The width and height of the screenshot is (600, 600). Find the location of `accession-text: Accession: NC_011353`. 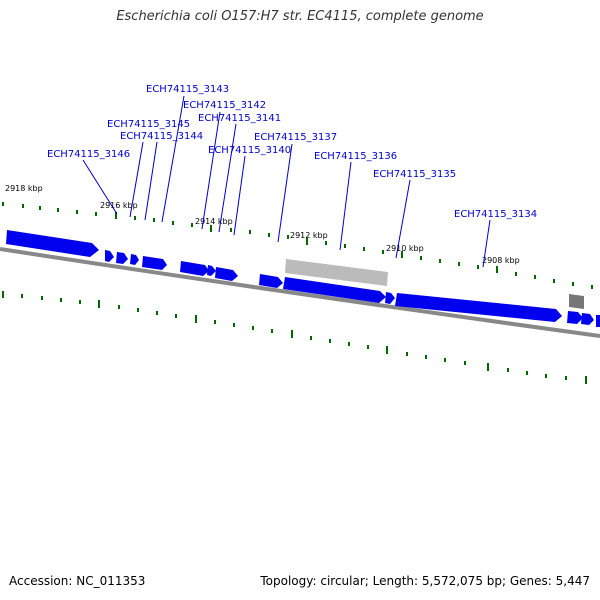

accession-text: Accession: NC_011353 is located at coordinates (77, 581).